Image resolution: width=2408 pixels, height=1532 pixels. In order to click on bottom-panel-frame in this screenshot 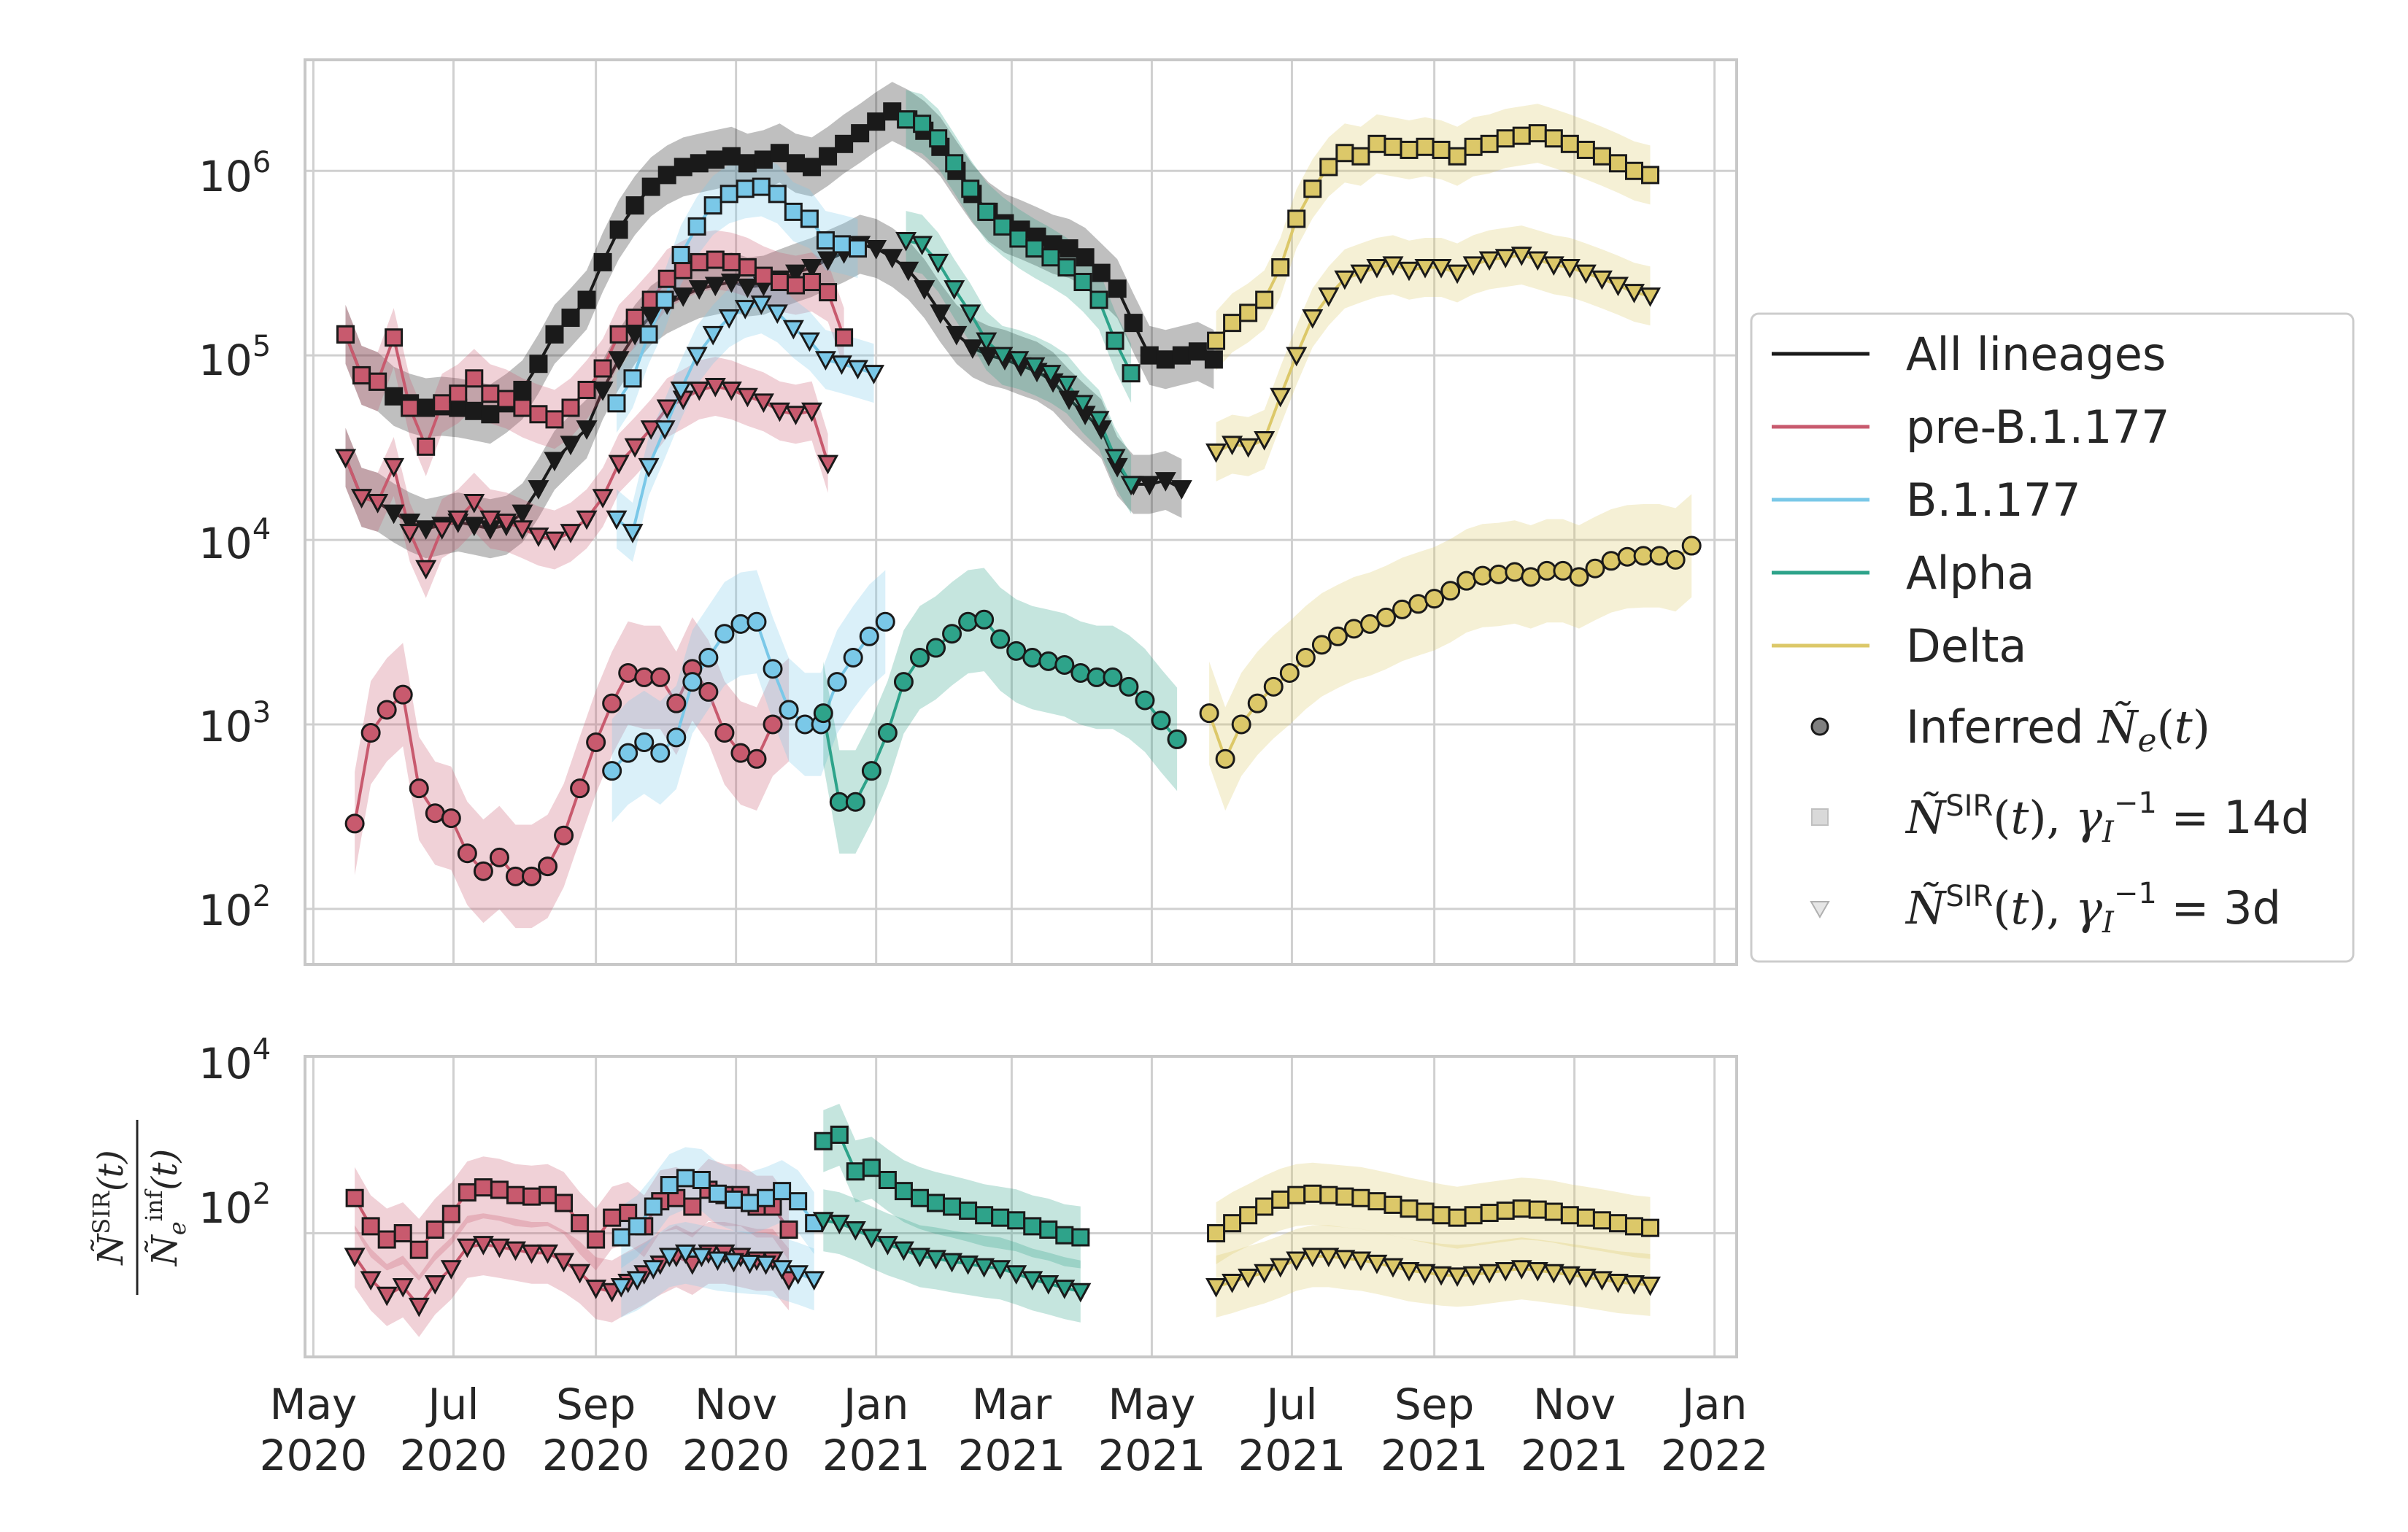, I will do `click(1021, 1206)`.